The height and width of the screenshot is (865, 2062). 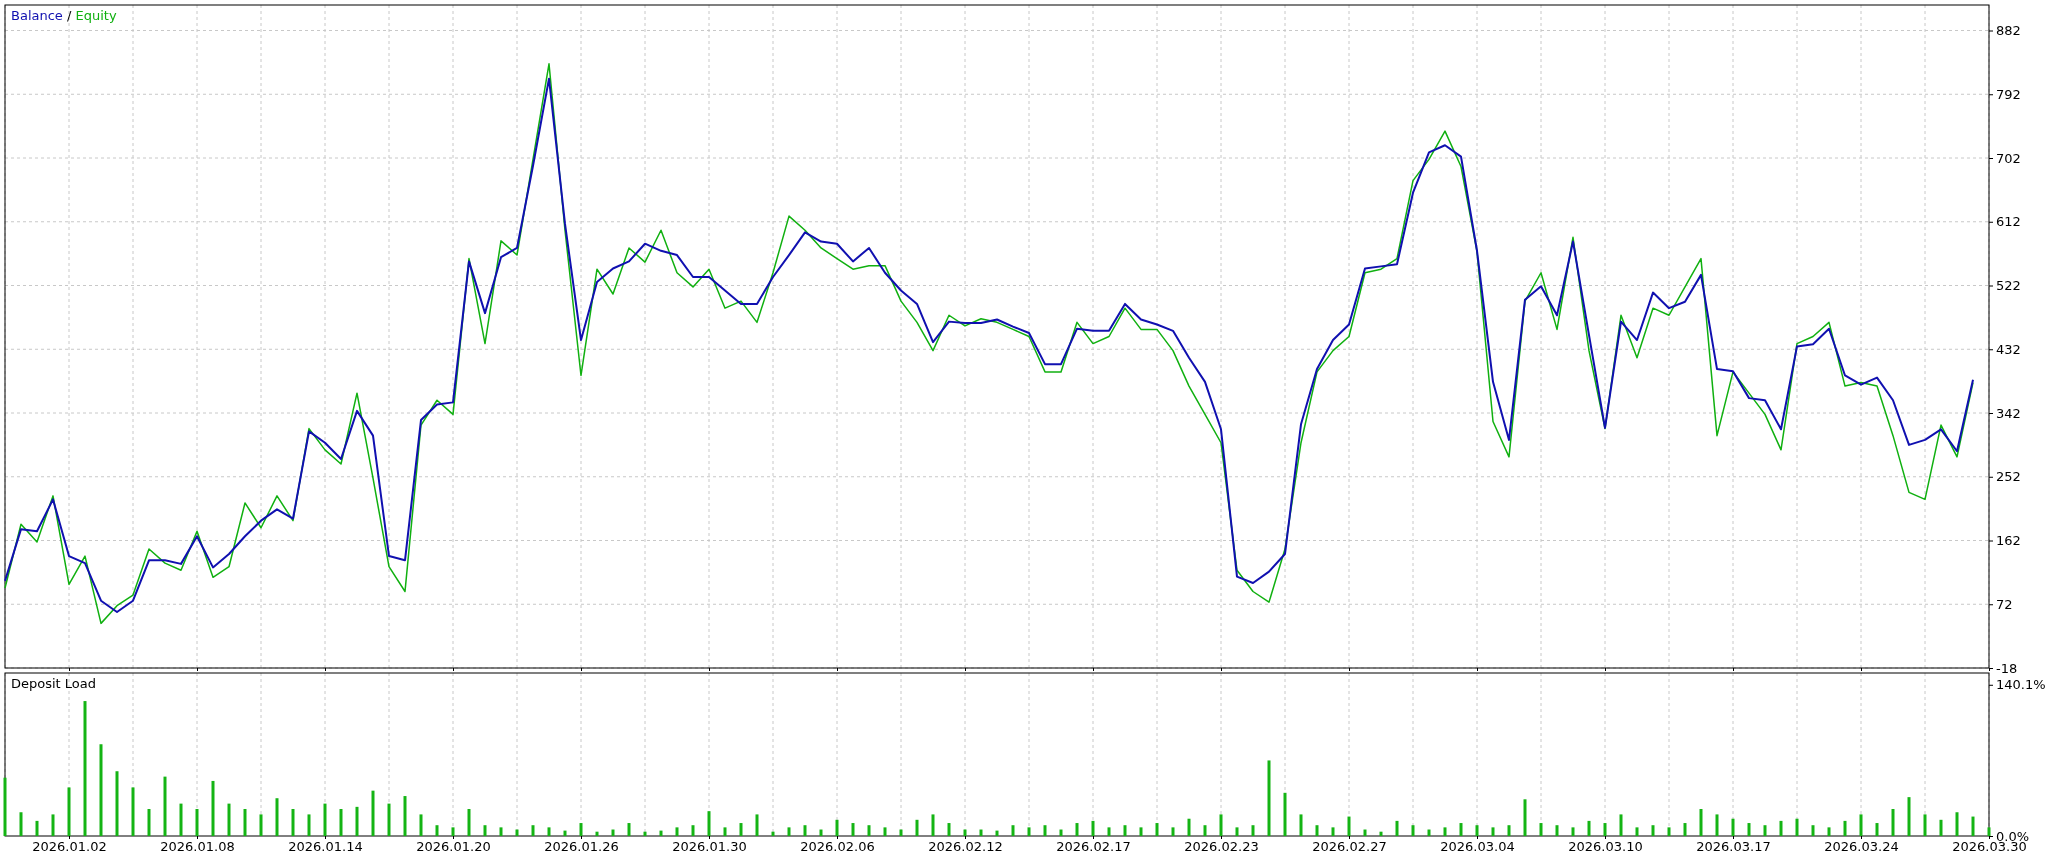 I want to click on y-tick-label: 702, so click(x=2008, y=158).